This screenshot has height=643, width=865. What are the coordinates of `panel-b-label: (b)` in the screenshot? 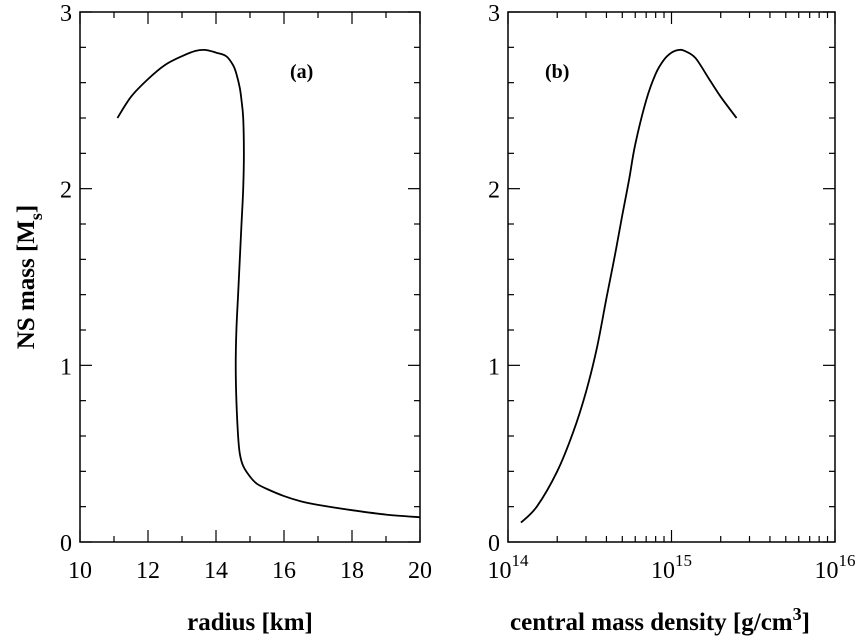 It's located at (557, 72).